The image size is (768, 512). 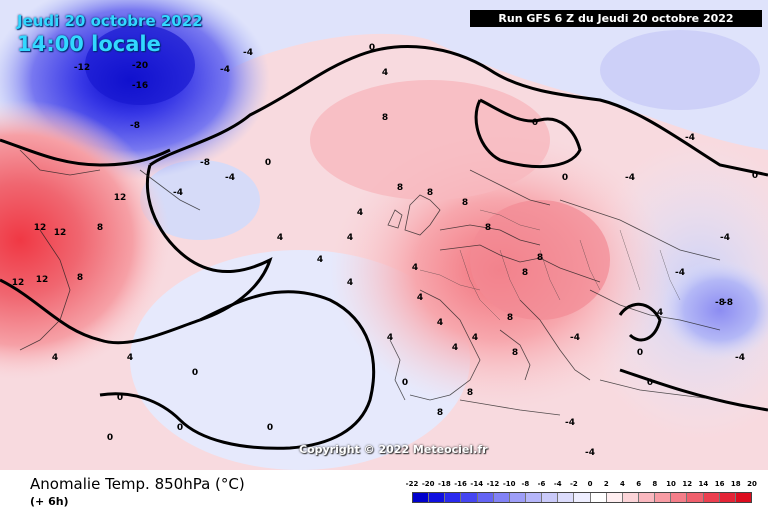 I want to click on legend-tick-label: 8, so click(x=655, y=484).